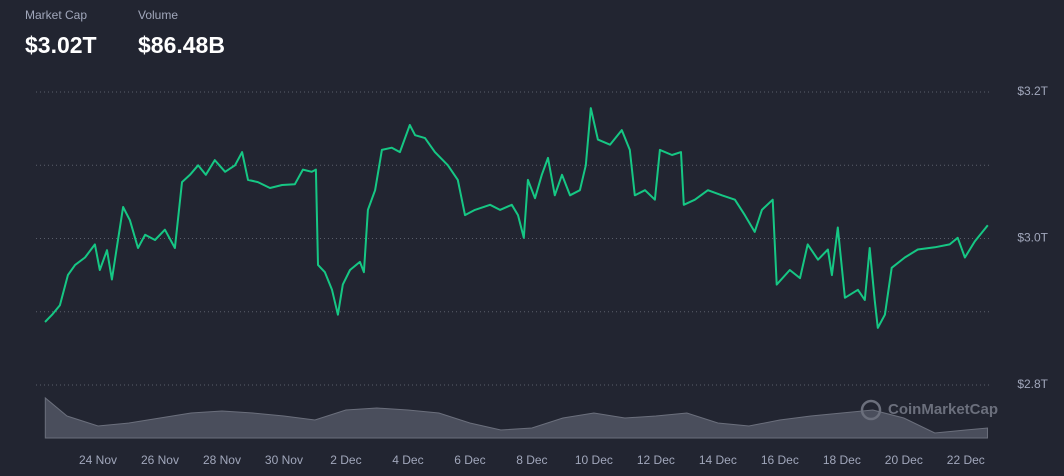 The width and height of the screenshot is (1064, 476). What do you see at coordinates (61, 45) in the screenshot?
I see `market-cap-value: $3.02T` at bounding box center [61, 45].